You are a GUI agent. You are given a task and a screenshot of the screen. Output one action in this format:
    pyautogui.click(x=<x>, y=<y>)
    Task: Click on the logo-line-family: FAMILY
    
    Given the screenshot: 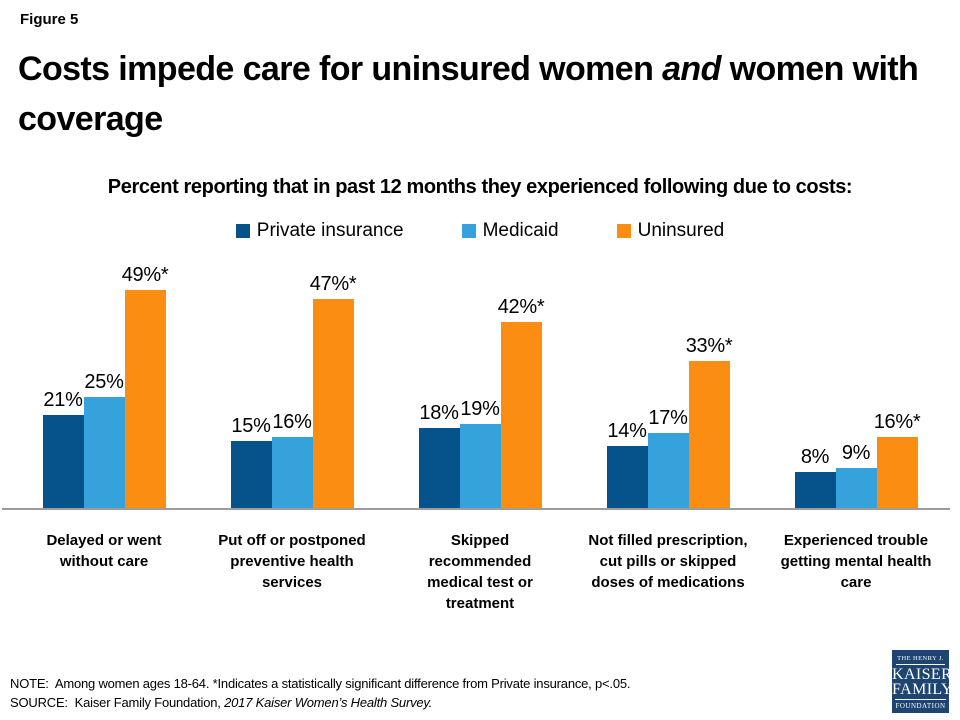 What is the action you would take?
    pyautogui.click(x=922, y=689)
    